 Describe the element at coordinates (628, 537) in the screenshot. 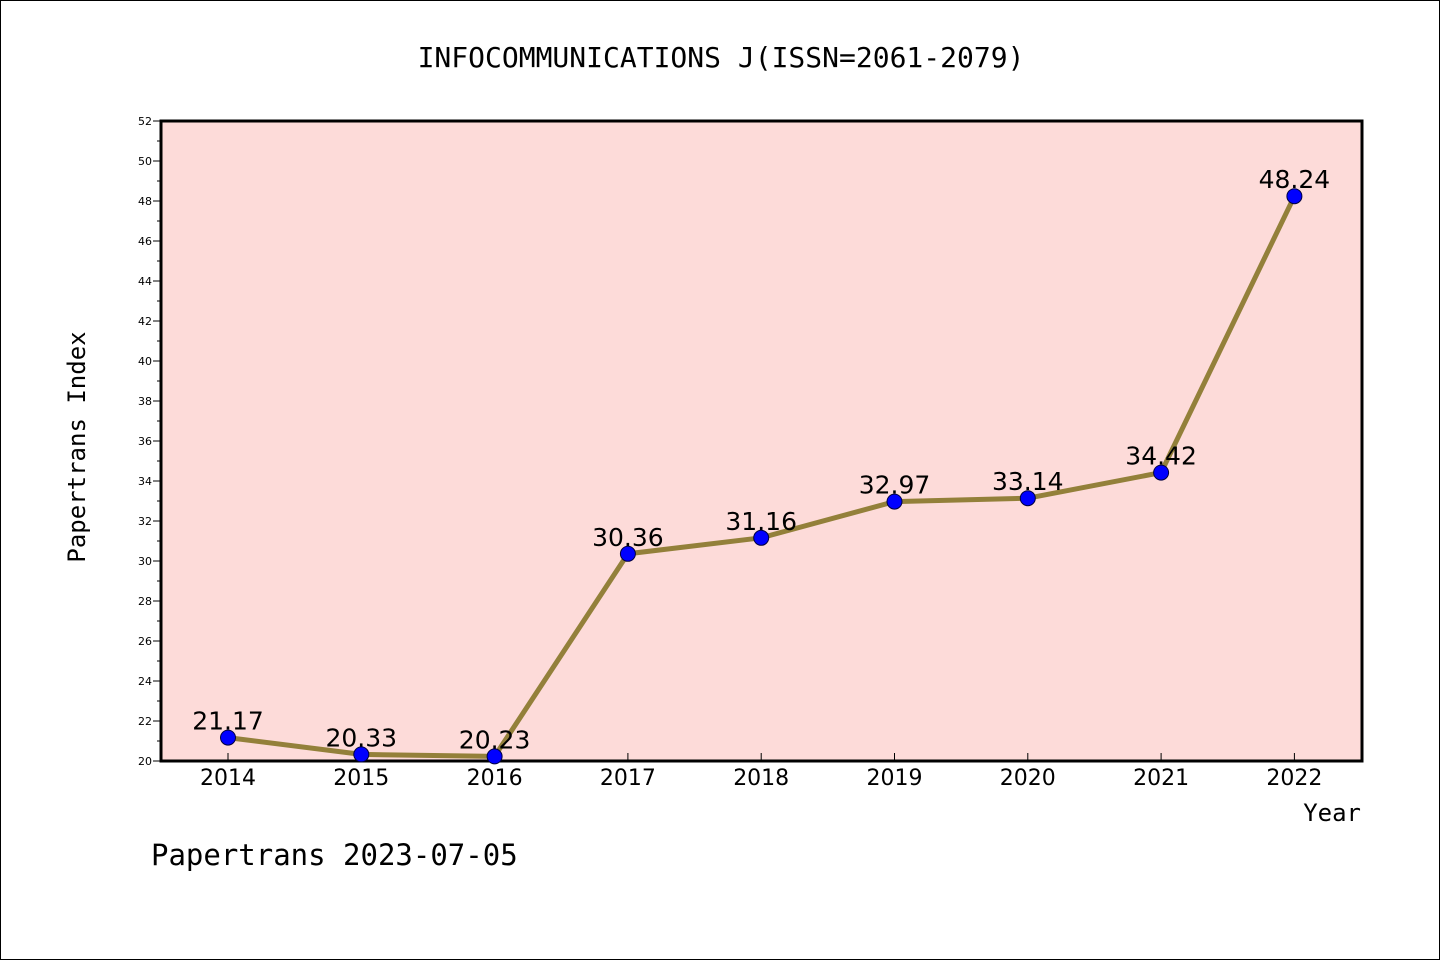

I see `data-label: 30.36` at that location.